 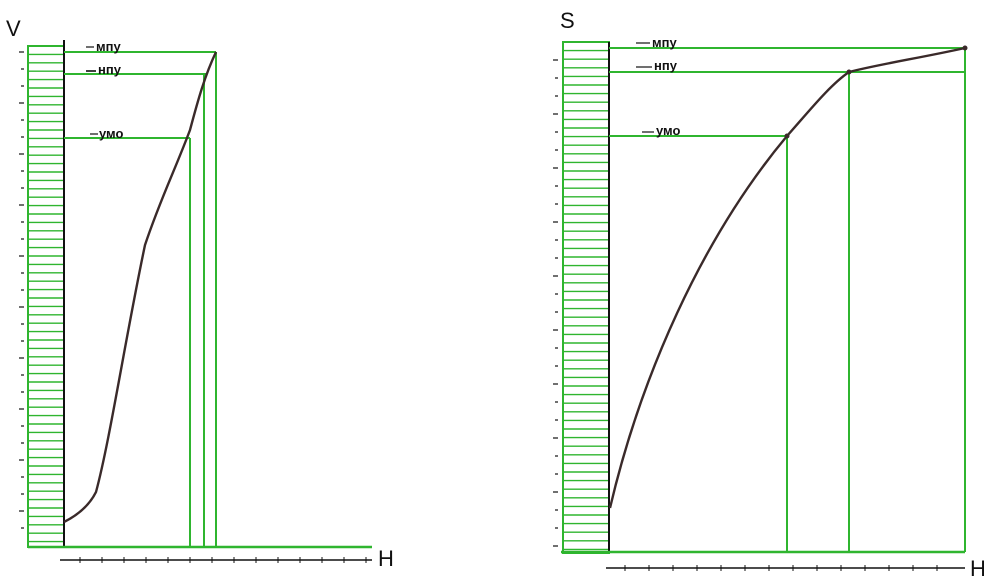 I want to click on s-axis-label: S, so click(x=567, y=20).